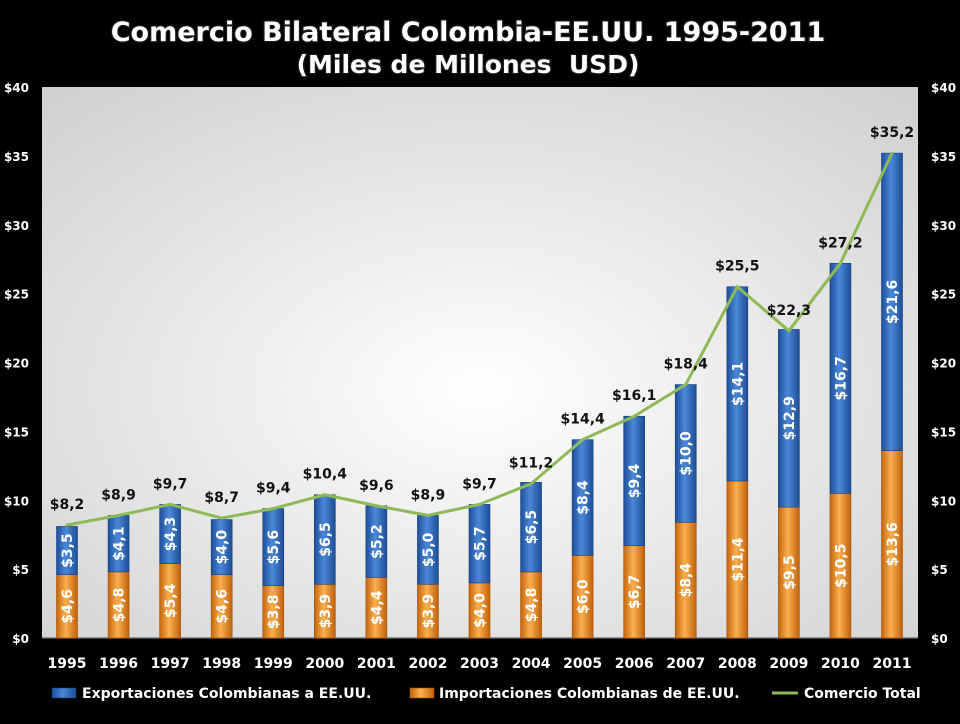 The height and width of the screenshot is (724, 960). I want to click on legend-import-swatch, so click(422, 693).